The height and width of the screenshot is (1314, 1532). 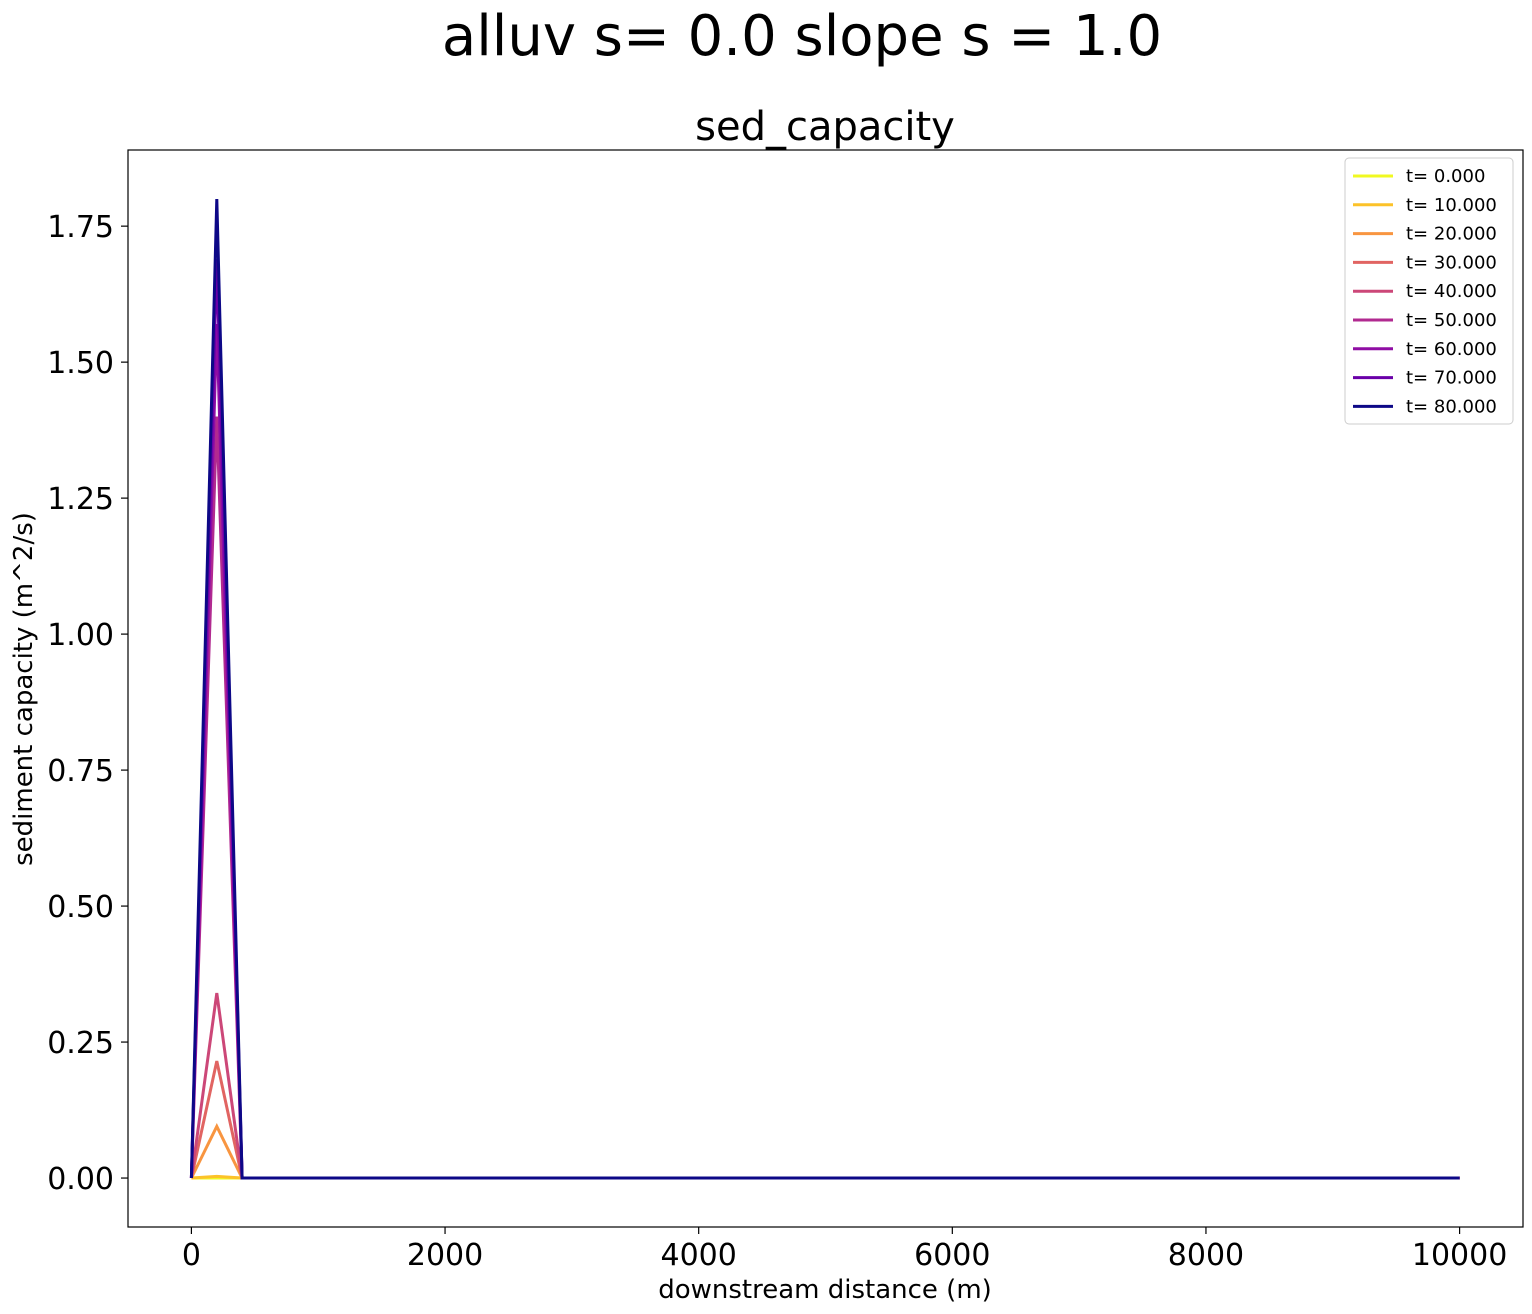 What do you see at coordinates (80, 907) in the screenshot?
I see `y-tick-label: 0.50` at bounding box center [80, 907].